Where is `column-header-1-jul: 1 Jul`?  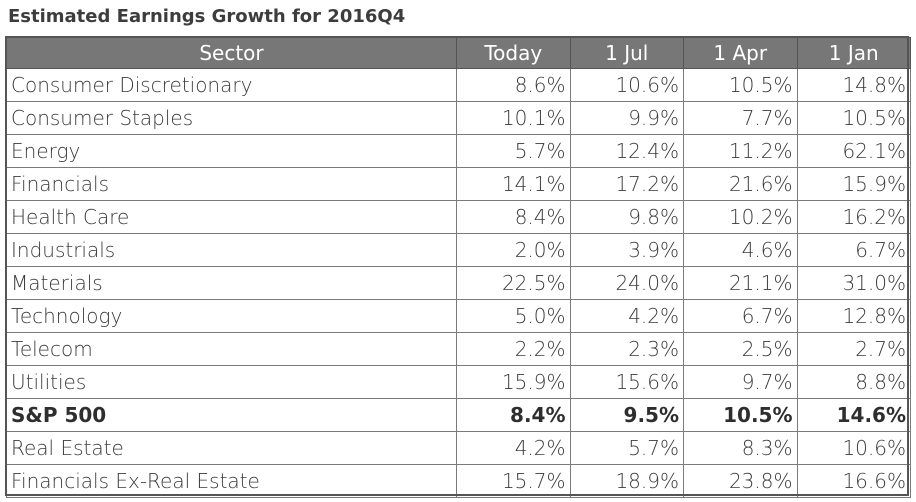
column-header-1-jul: 1 Jul is located at coordinates (626, 53).